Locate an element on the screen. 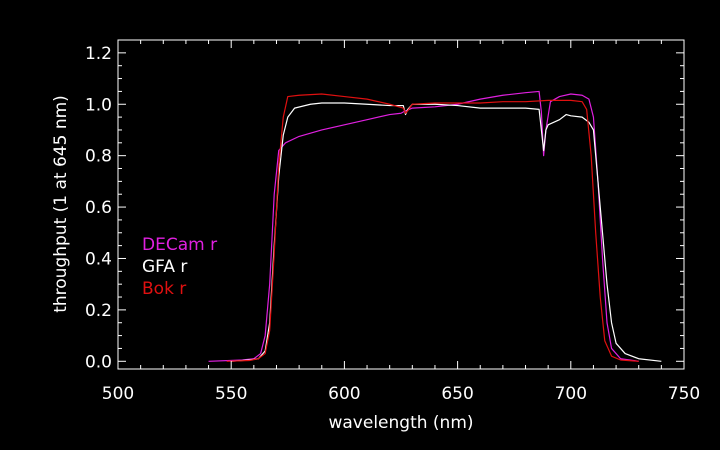  y-tick-label: 1.0 is located at coordinates (98, 105).